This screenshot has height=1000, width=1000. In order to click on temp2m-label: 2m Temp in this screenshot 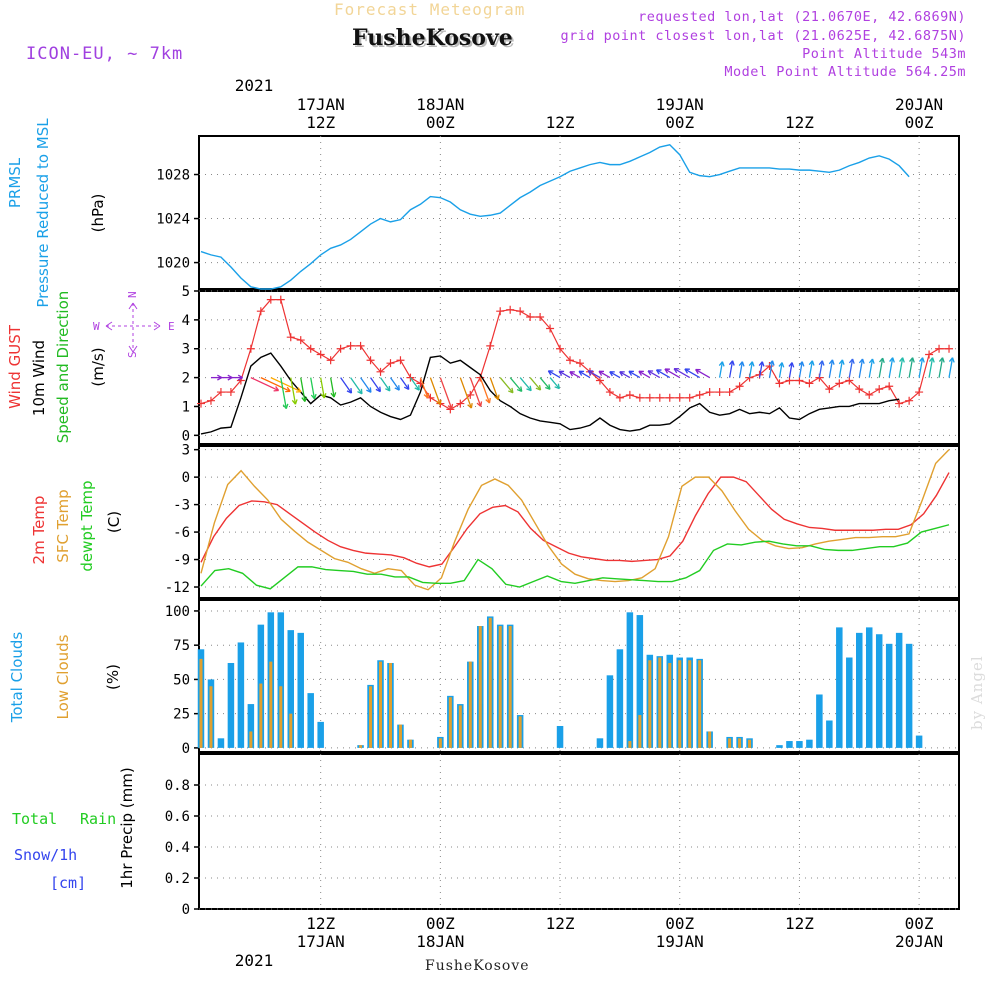, I will do `click(39, 530)`.